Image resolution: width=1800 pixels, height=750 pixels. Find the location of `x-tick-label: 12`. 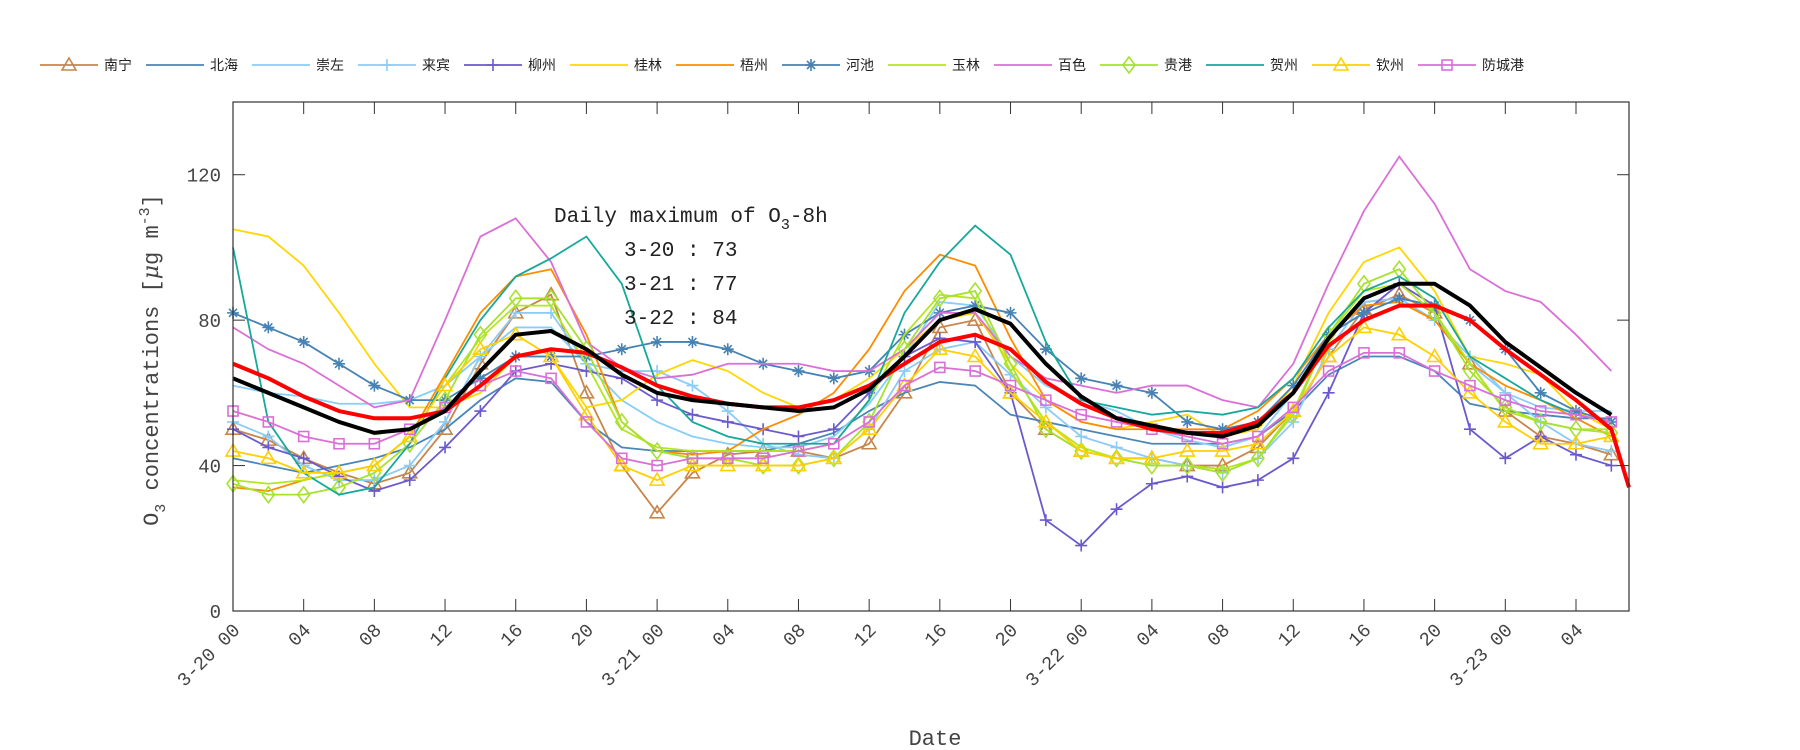

x-tick-label: 12 is located at coordinates (442, 636).